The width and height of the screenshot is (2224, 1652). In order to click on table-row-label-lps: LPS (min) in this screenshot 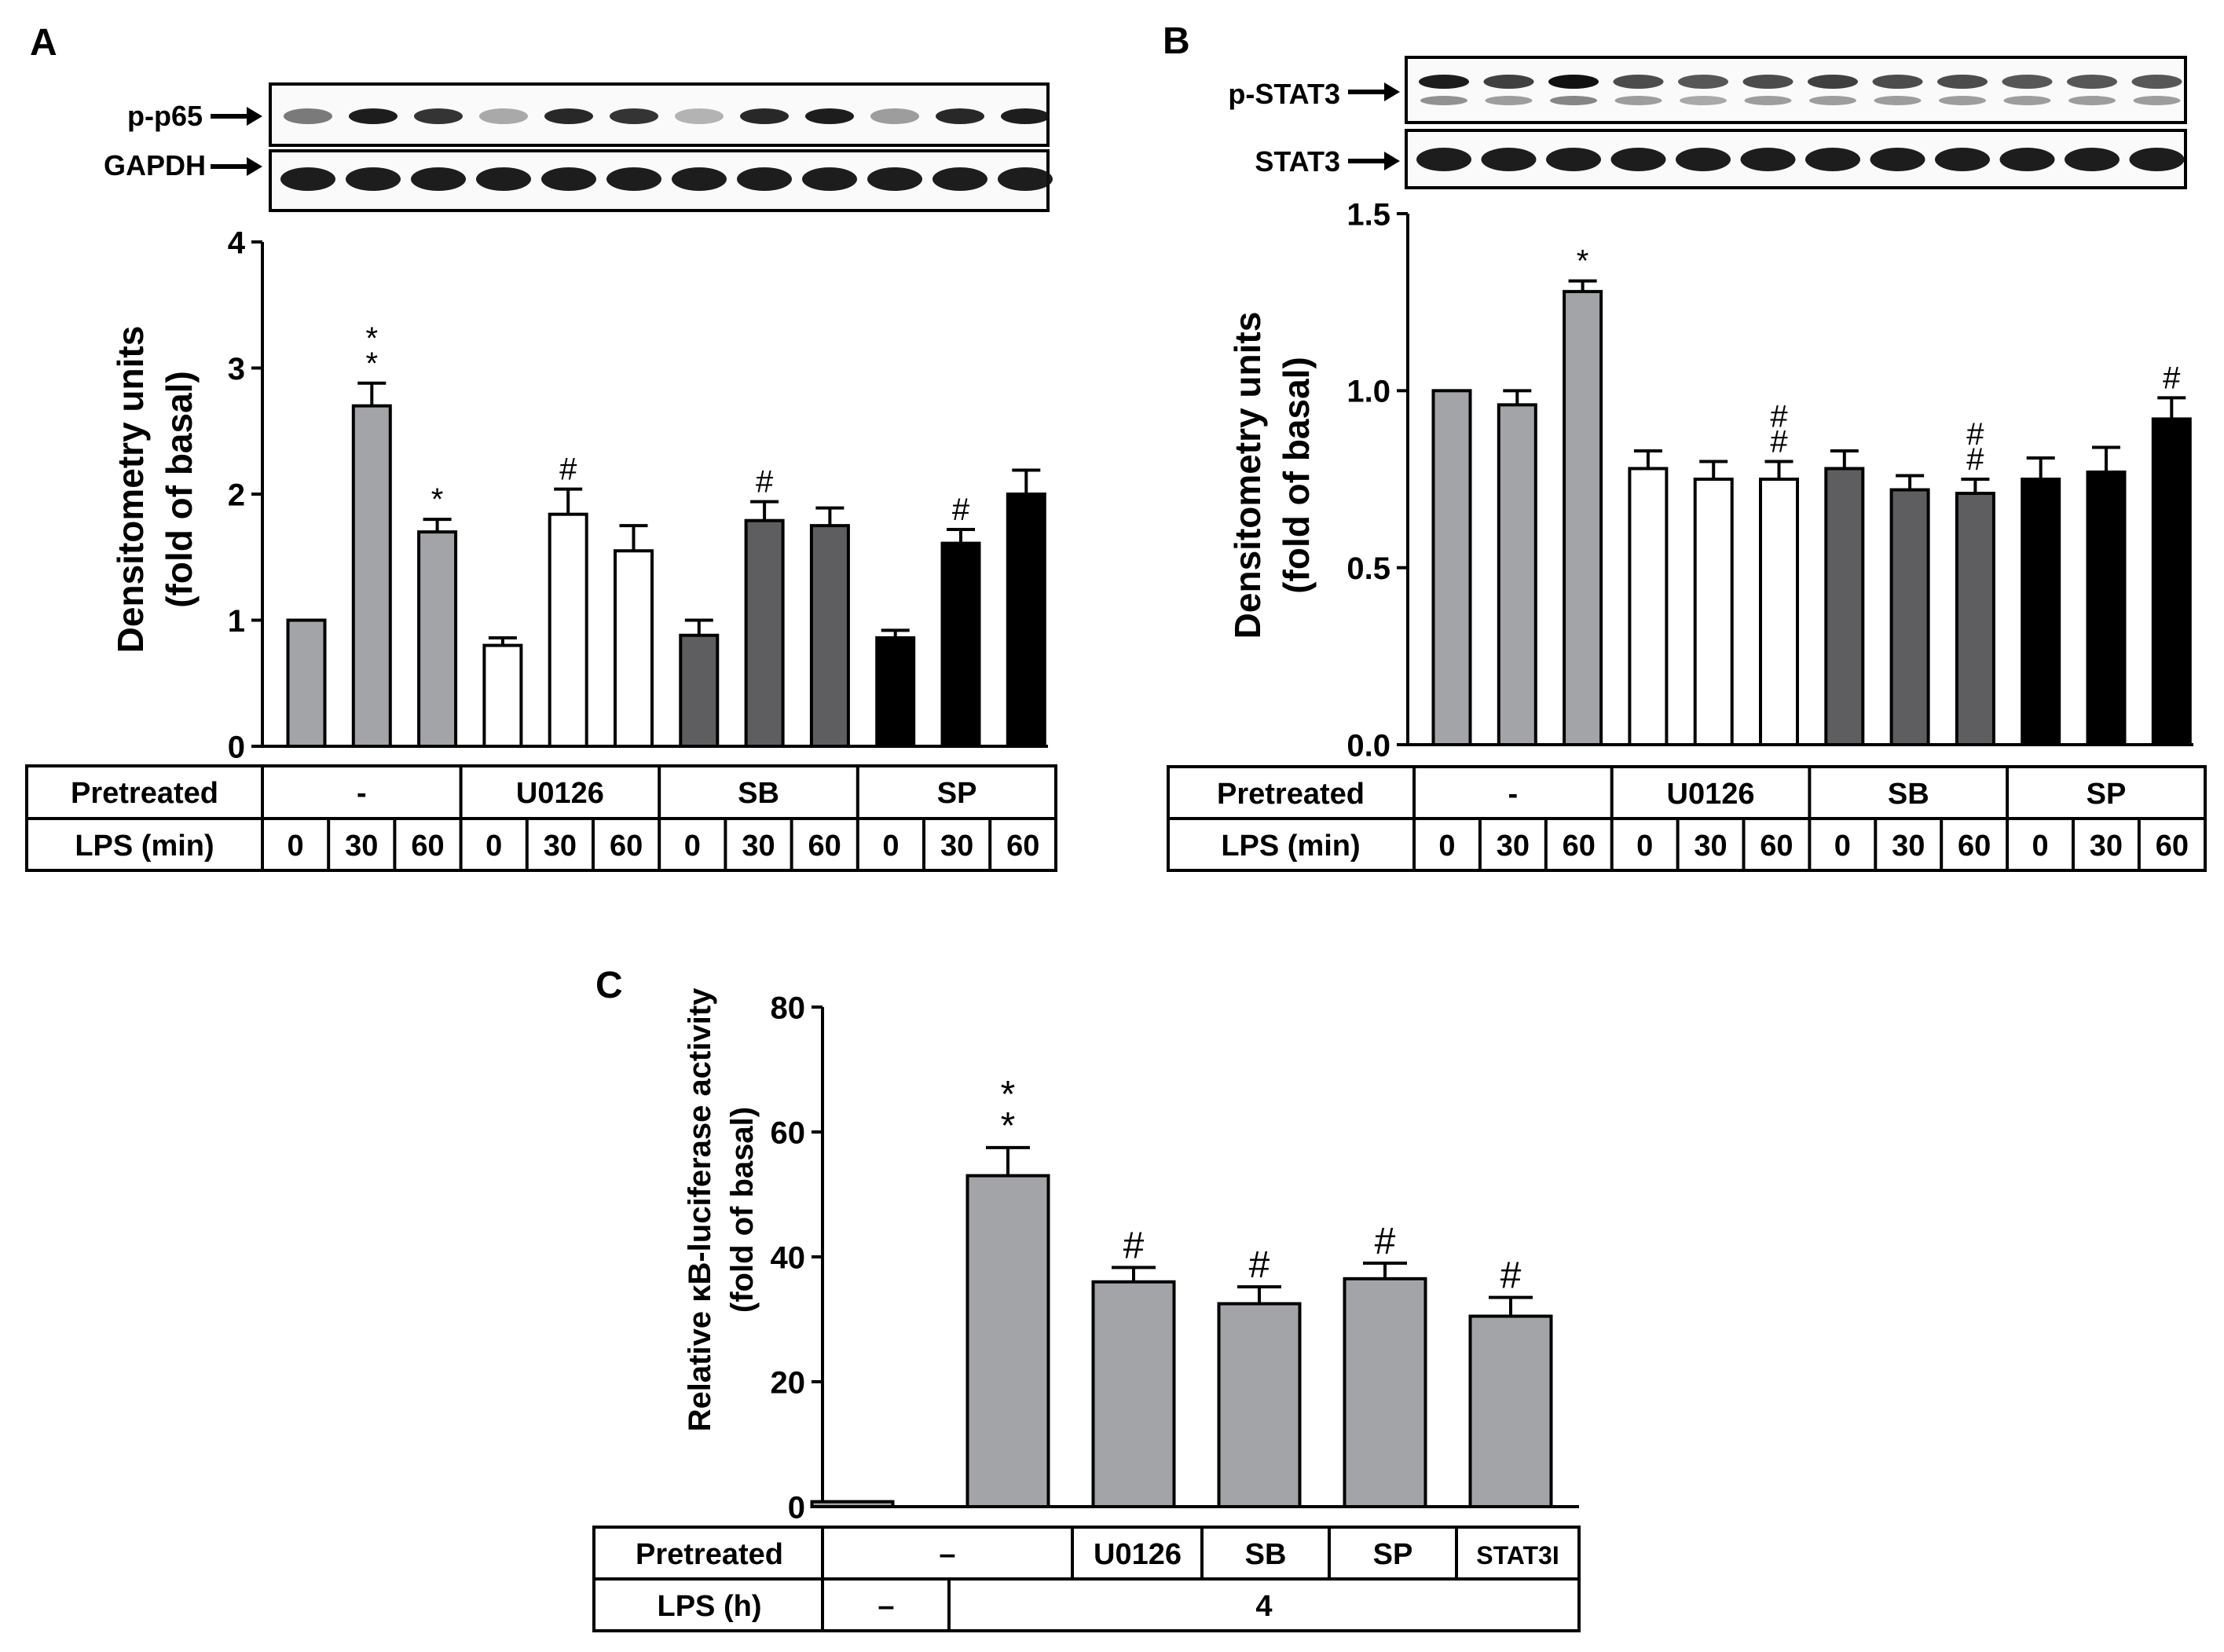, I will do `click(1290, 846)`.